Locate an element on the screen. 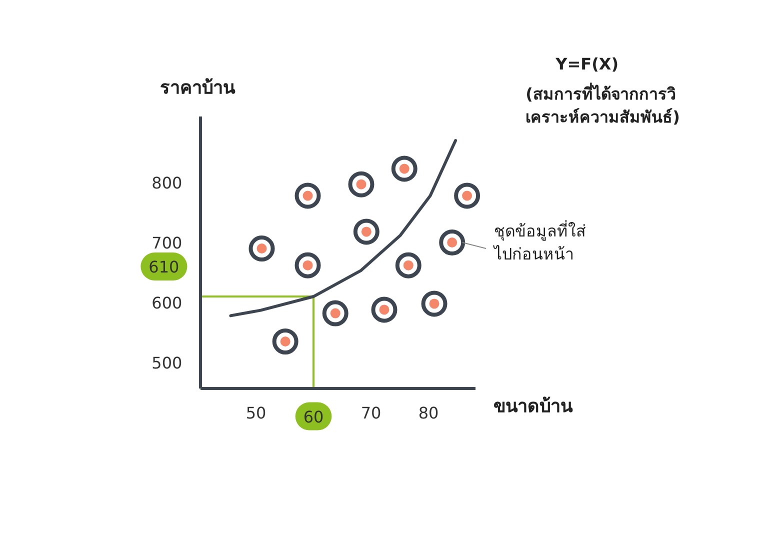  annotation: ชุดข้อมูลที่ใส่ไปก่อนหน้า is located at coordinates (539, 242).